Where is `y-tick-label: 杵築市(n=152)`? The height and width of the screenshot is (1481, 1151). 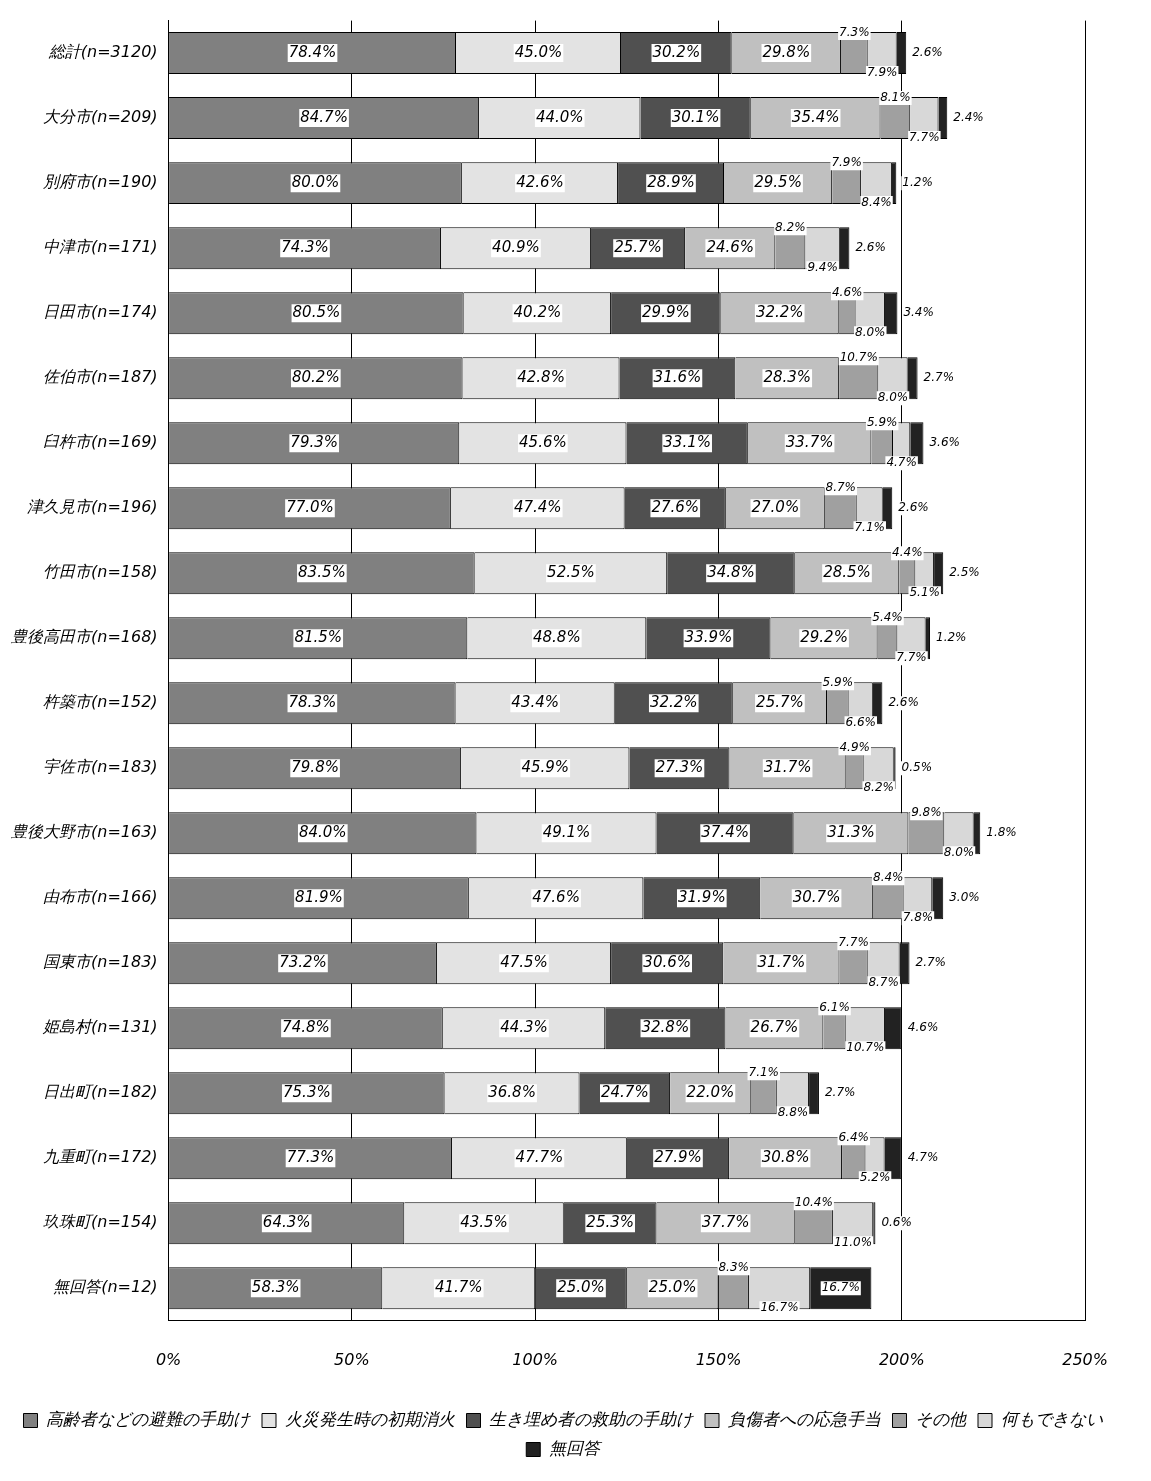 y-tick-label: 杵築市(n=152) is located at coordinates (100, 702).